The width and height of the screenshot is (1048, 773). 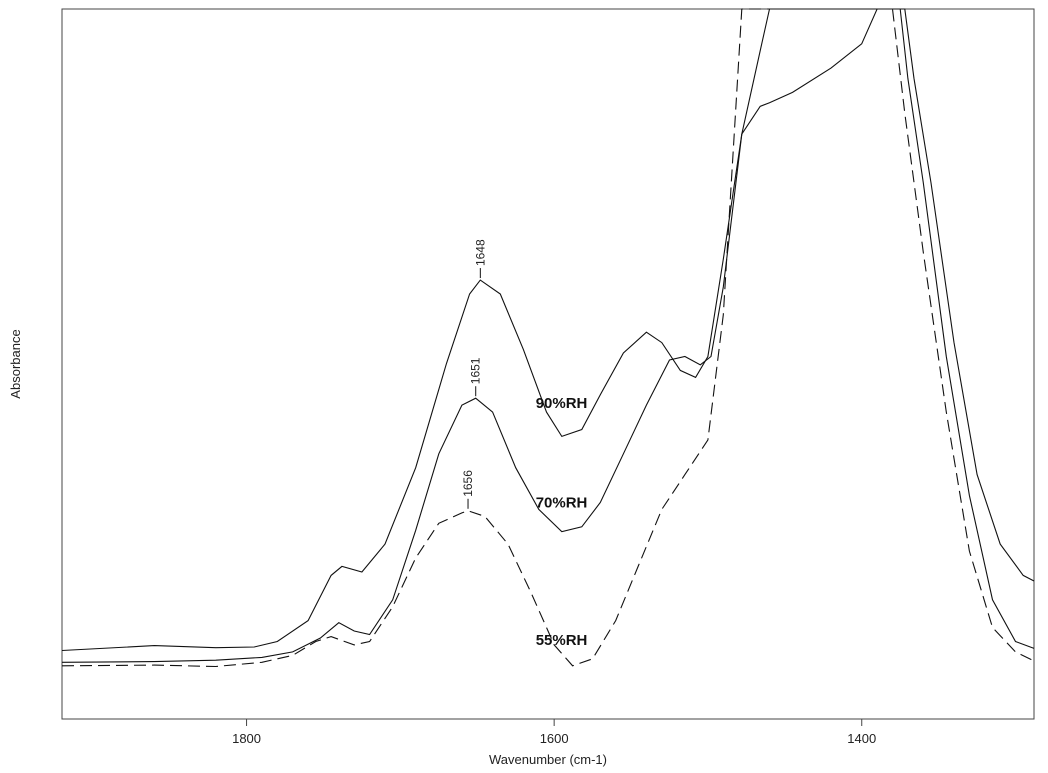 I want to click on peak-label-0: 1648, so click(x=480, y=252).